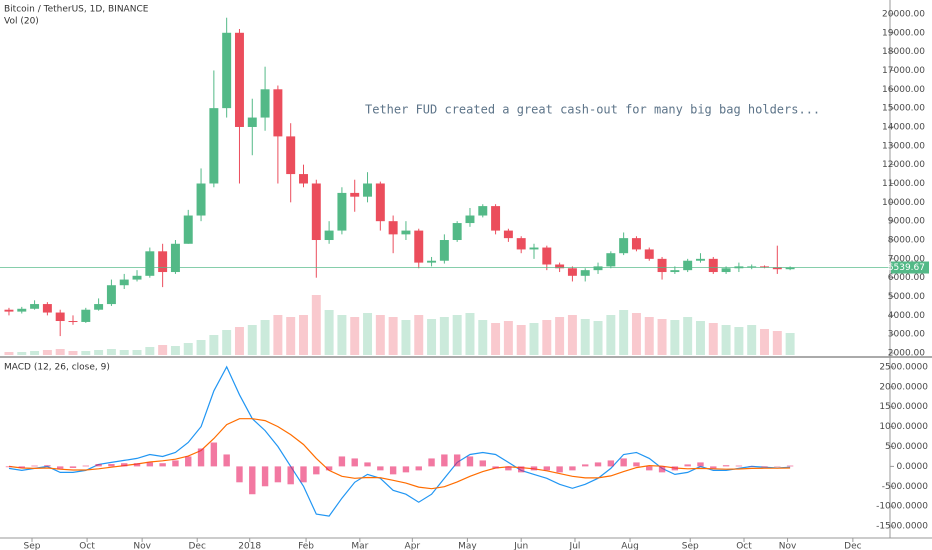 This screenshot has height=550, width=932. I want to click on x-tick-label: Jul, so click(575, 546).